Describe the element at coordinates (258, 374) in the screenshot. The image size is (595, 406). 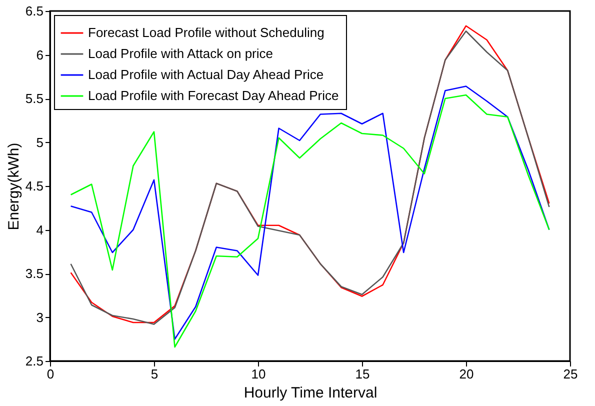
I see `x-tick-label: 10` at that location.